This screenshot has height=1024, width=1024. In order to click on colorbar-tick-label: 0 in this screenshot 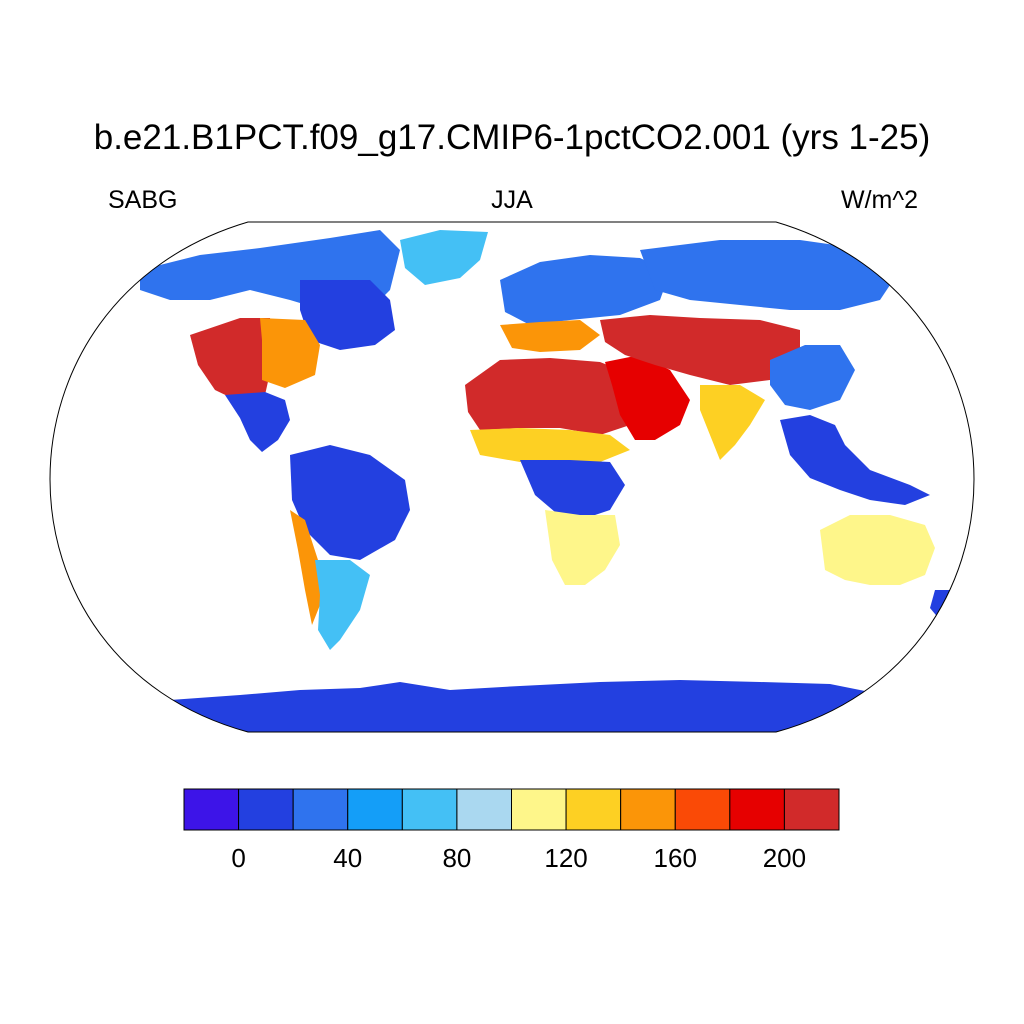, I will do `click(238, 858)`.